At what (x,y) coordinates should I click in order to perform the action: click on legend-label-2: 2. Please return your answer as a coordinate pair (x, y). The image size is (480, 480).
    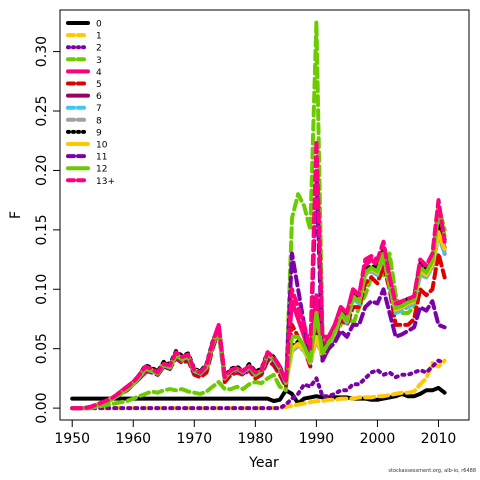
    Looking at the image, I should click on (99, 49).